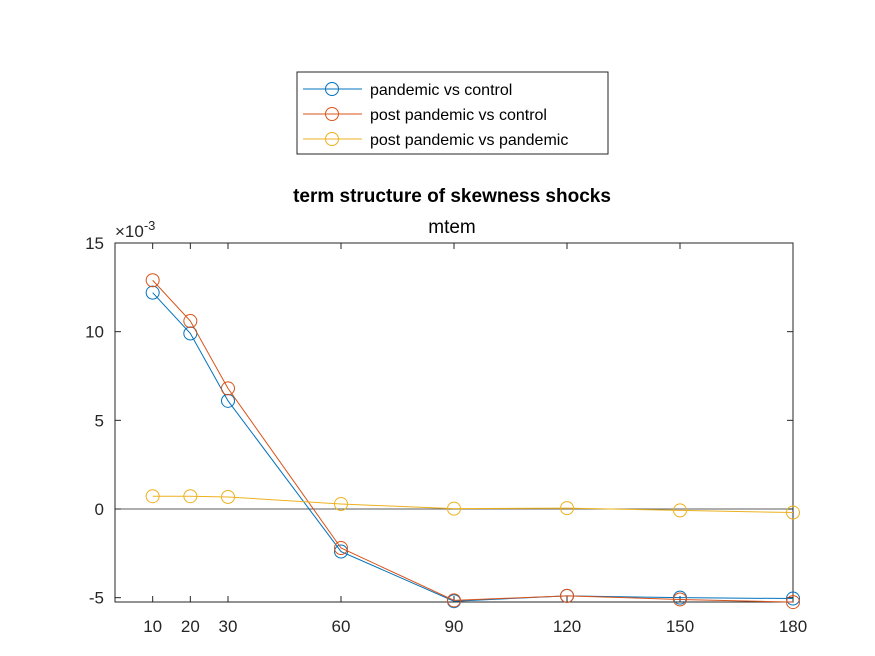 This screenshot has height=656, width=875. What do you see at coordinates (469, 140) in the screenshot?
I see `legend-label: post pandemic vs pandemic` at bounding box center [469, 140].